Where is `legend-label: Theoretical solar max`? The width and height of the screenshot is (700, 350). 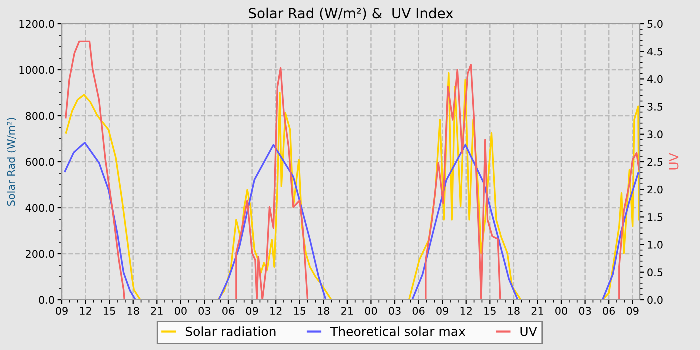
legend-label: Theoretical solar max is located at coordinates (398, 331).